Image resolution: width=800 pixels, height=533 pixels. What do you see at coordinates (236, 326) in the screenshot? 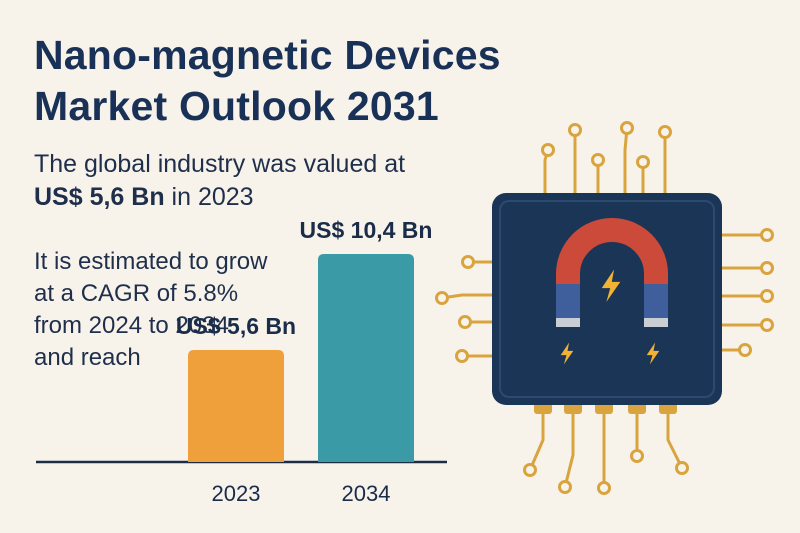
I see `bar-value-label: US$ 5,6 Bn` at bounding box center [236, 326].